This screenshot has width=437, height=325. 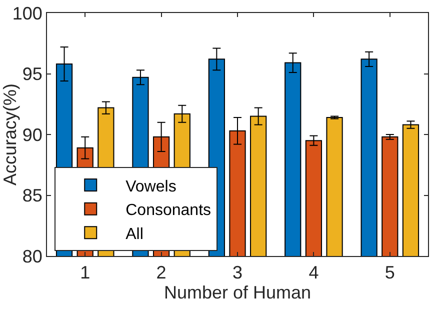 I want to click on x-axis-title: Number of Human, so click(x=238, y=292).